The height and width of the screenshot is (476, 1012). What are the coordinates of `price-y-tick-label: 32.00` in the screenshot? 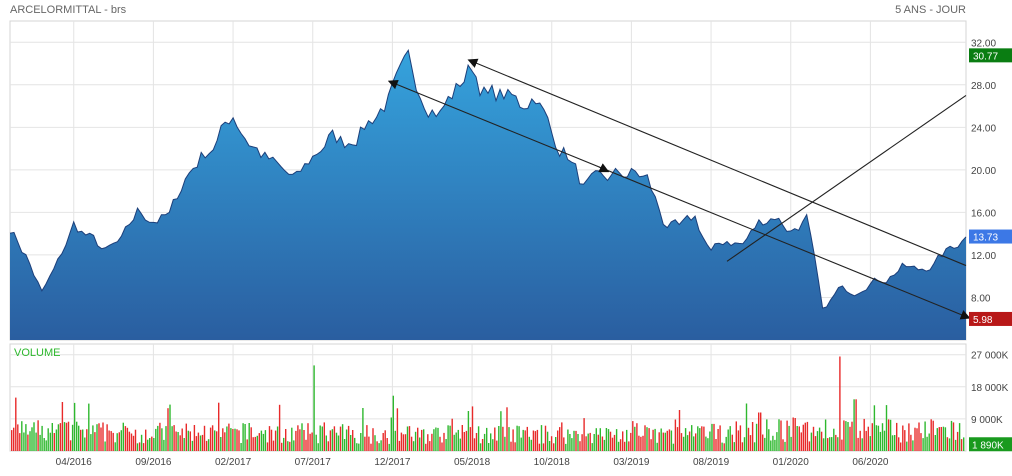 It's located at (983, 43).